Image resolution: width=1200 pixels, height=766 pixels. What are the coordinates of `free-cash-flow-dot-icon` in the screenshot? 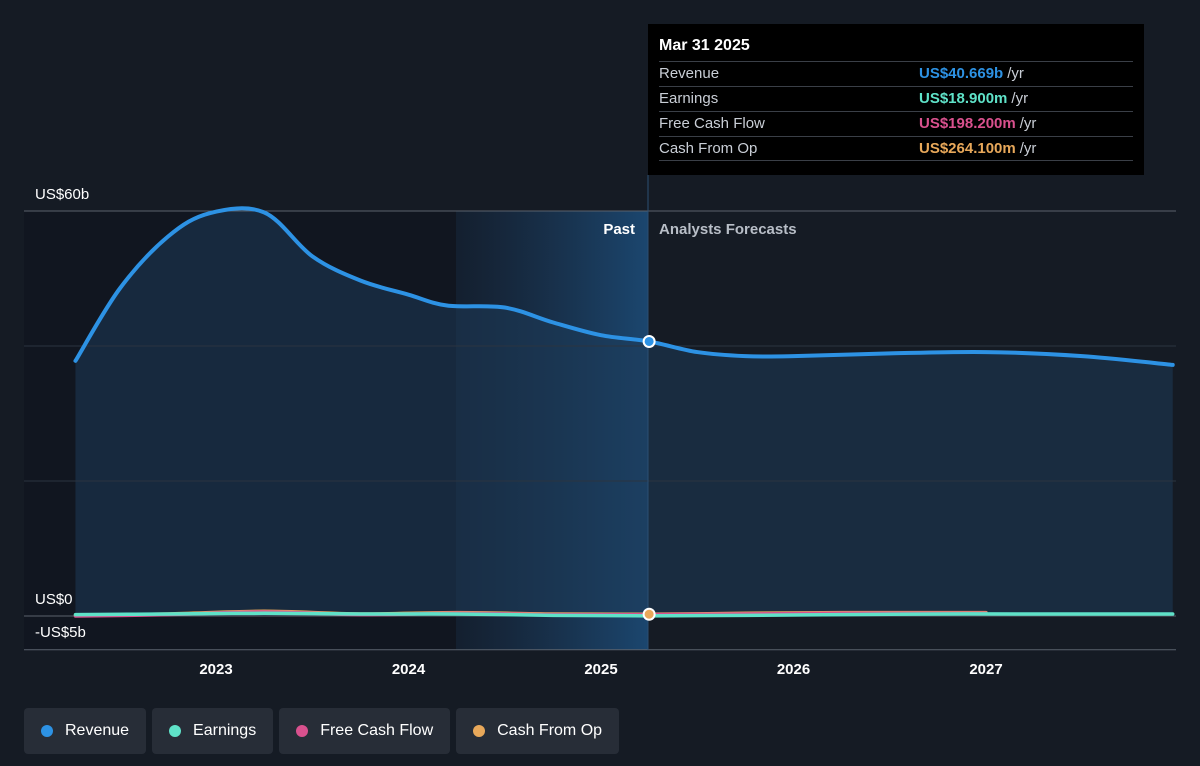 It's located at (302, 731).